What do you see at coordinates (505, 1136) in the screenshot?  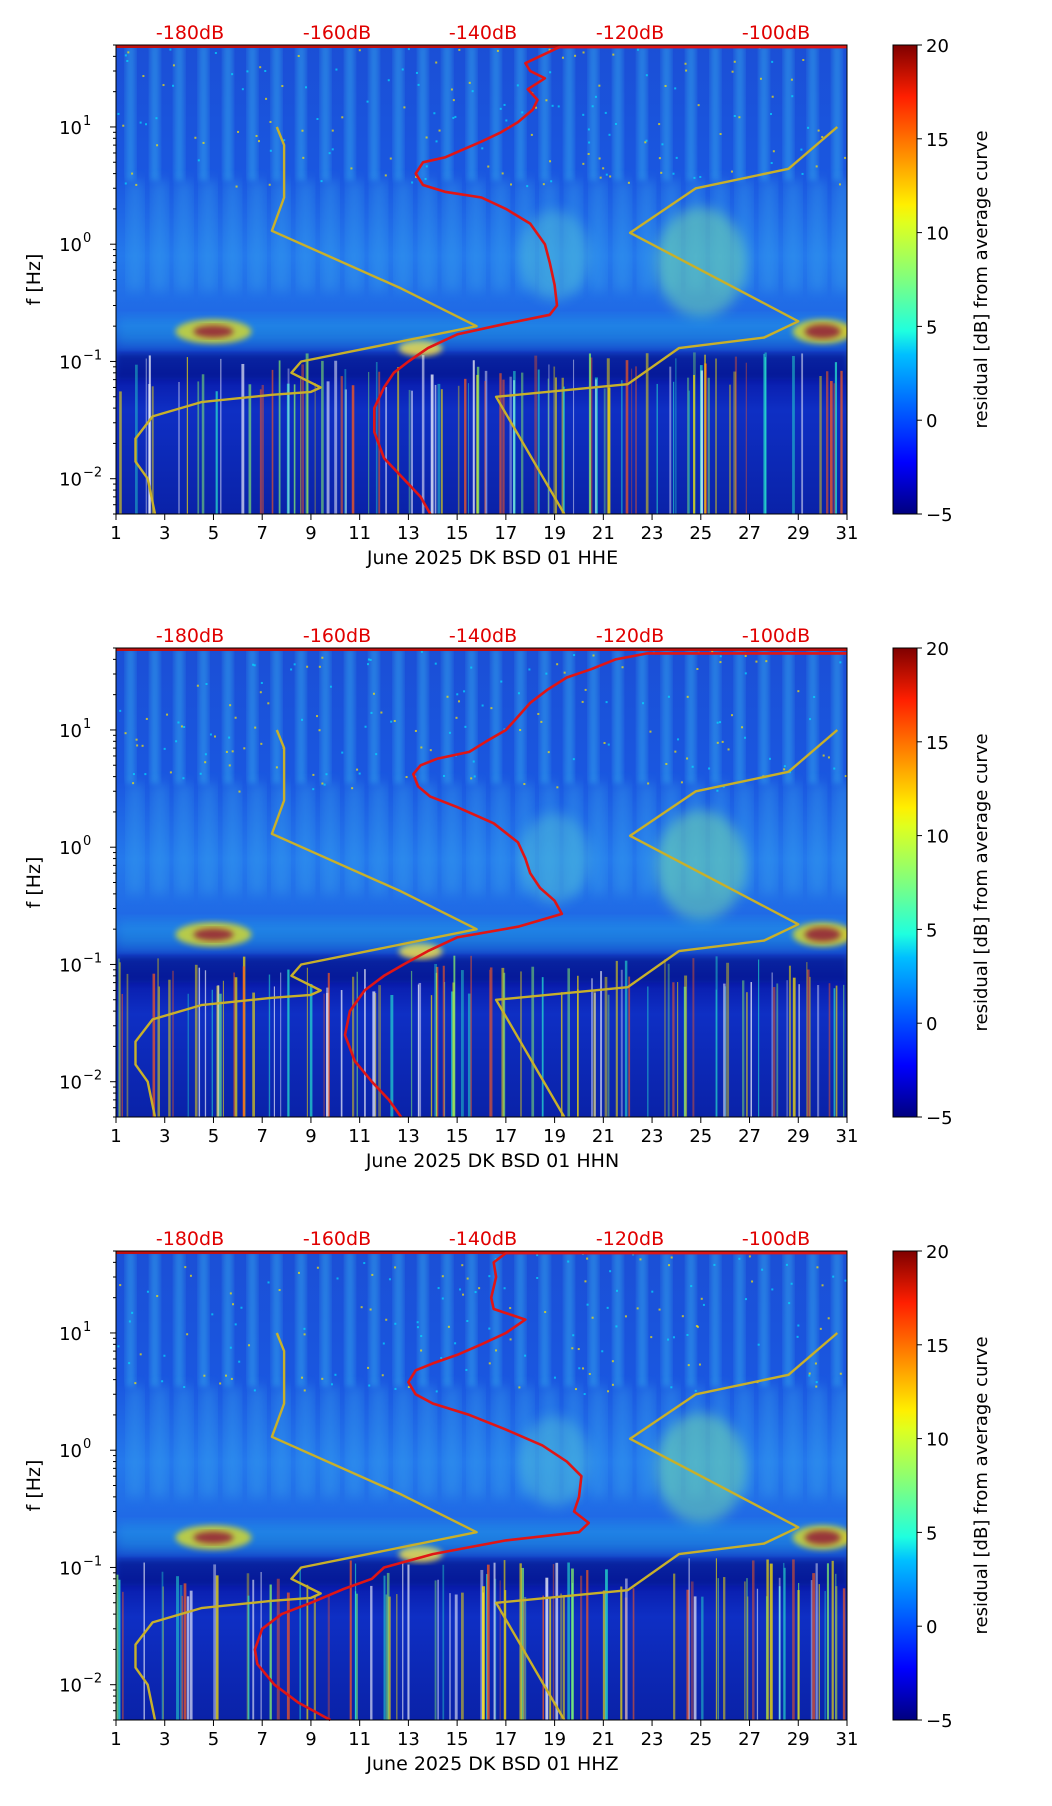 I see `x-tick-label: 17` at bounding box center [505, 1136].